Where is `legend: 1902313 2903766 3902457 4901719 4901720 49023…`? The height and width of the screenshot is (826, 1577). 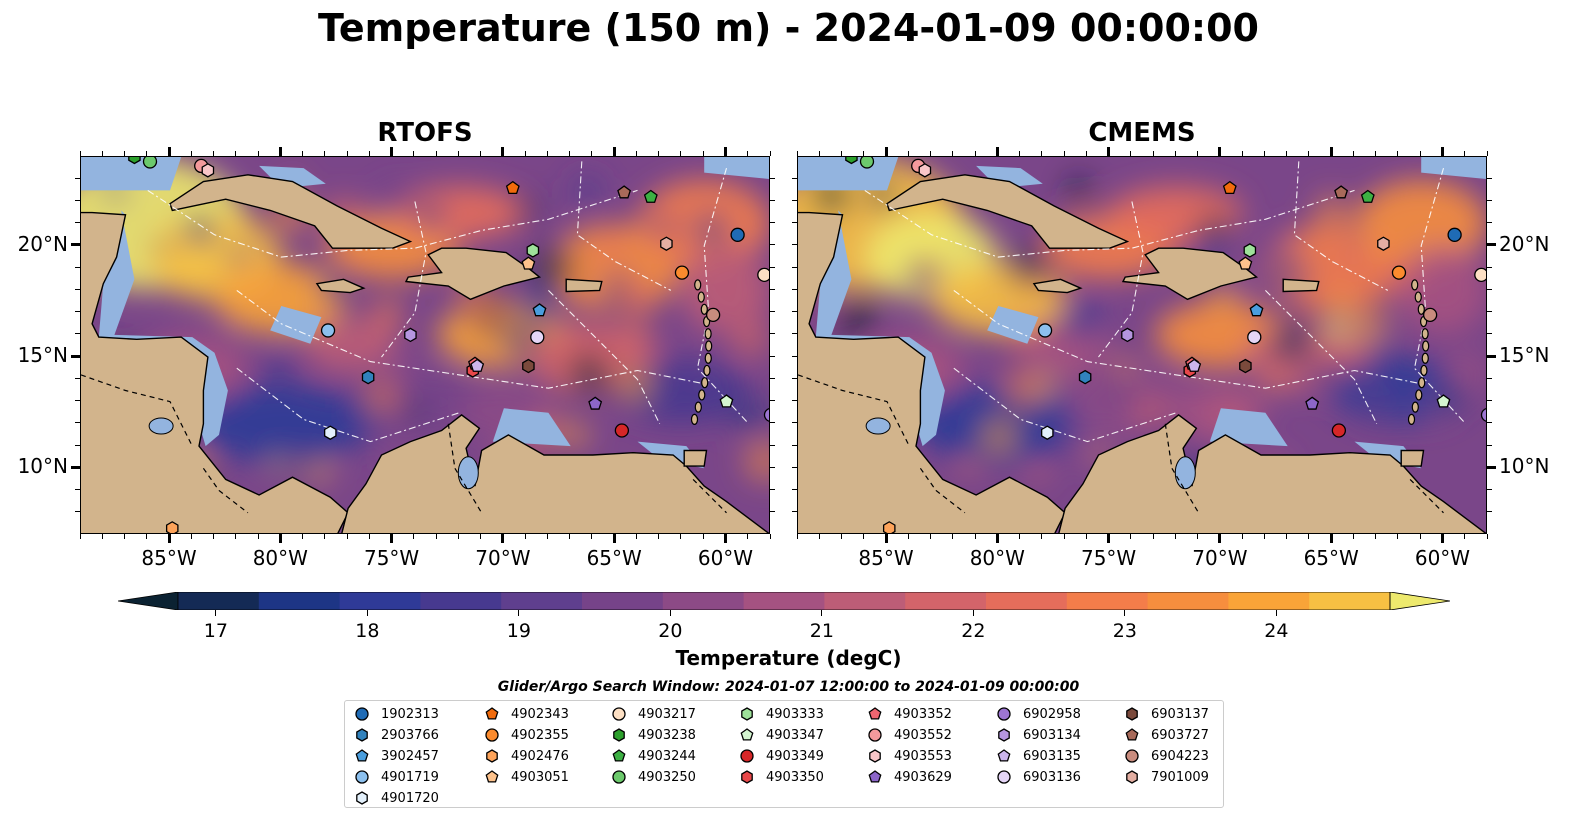 legend: 1902313 2903766 3902457 4901719 4901720 49023… is located at coordinates (784, 754).